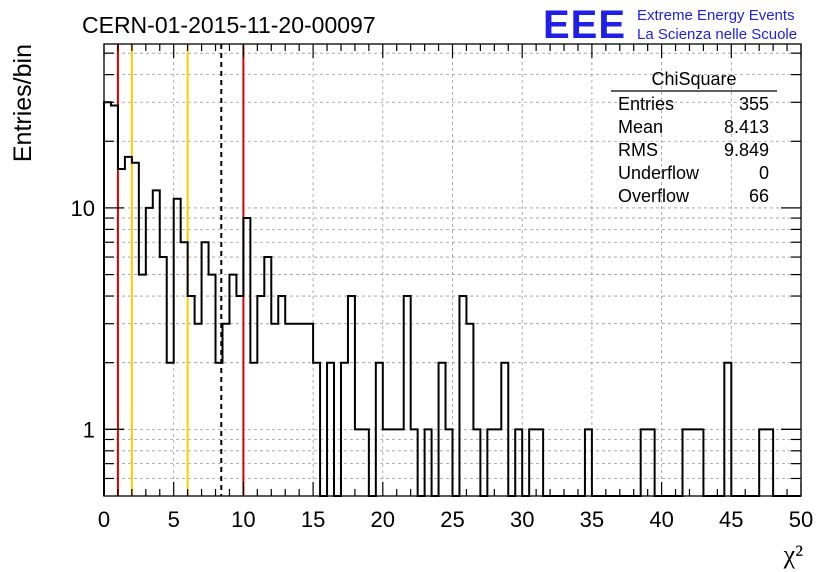  What do you see at coordinates (592, 519) in the screenshot?
I see `x-tick-label: 35` at bounding box center [592, 519].